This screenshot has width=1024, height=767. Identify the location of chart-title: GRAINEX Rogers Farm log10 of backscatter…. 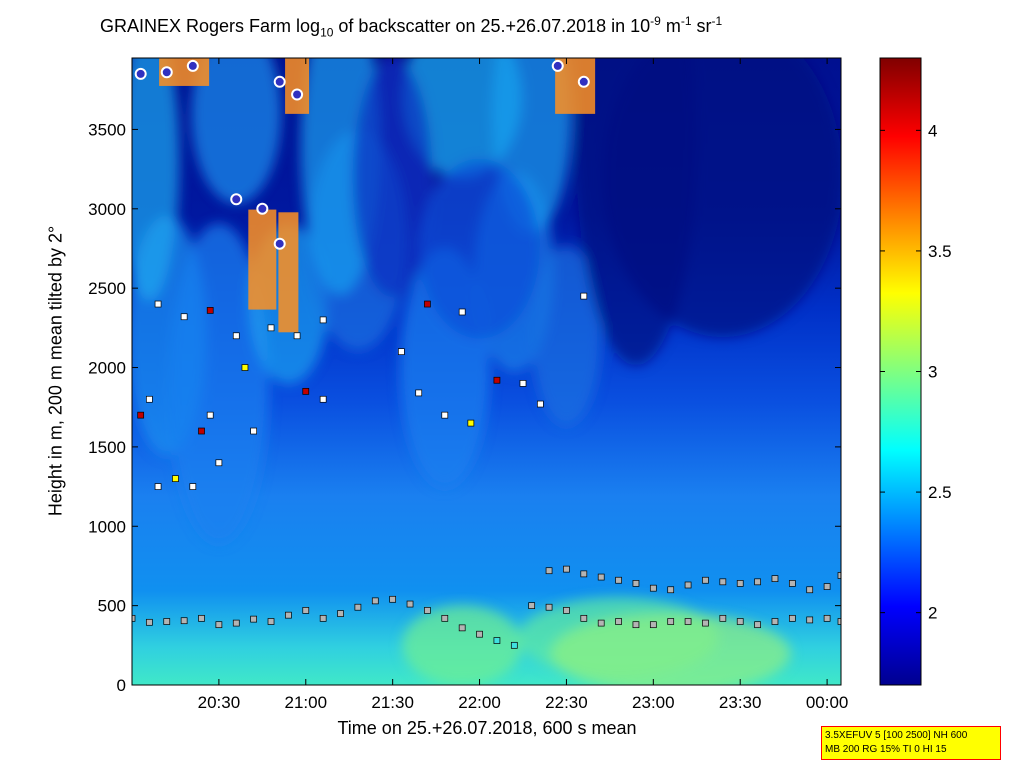
(411, 27).